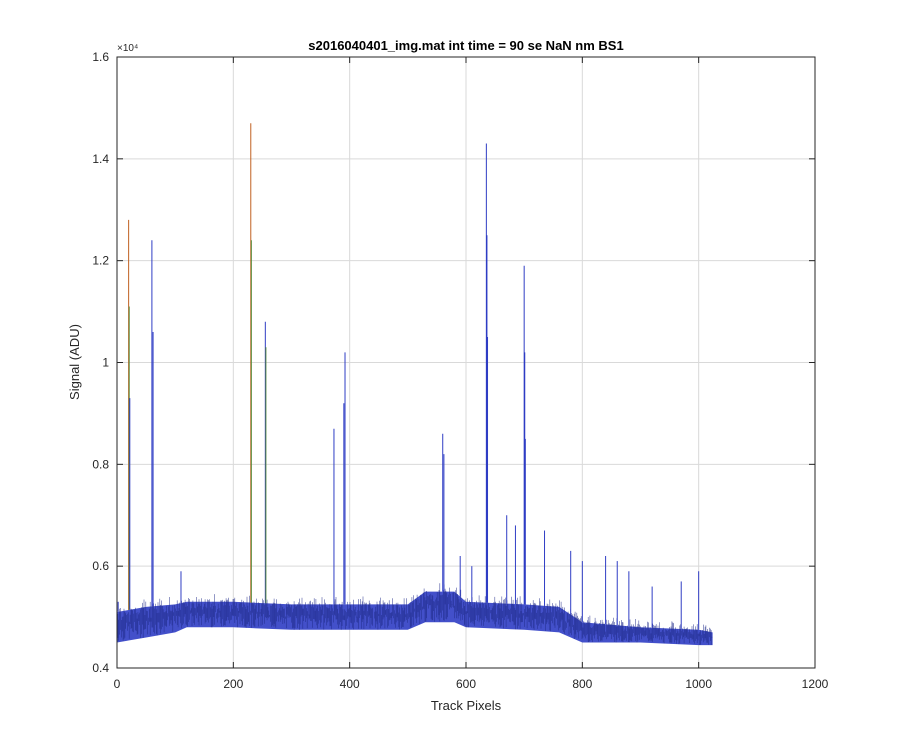 This screenshot has width=900, height=755. What do you see at coordinates (815, 684) in the screenshot?
I see `x-tick-label: 1200` at bounding box center [815, 684].